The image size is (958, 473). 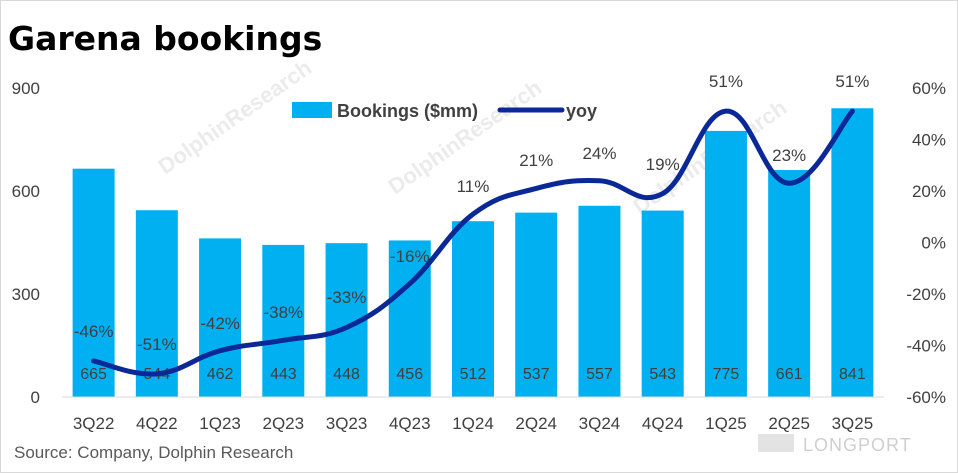 What do you see at coordinates (94, 423) in the screenshot?
I see `x-tick-label: 3Q22` at bounding box center [94, 423].